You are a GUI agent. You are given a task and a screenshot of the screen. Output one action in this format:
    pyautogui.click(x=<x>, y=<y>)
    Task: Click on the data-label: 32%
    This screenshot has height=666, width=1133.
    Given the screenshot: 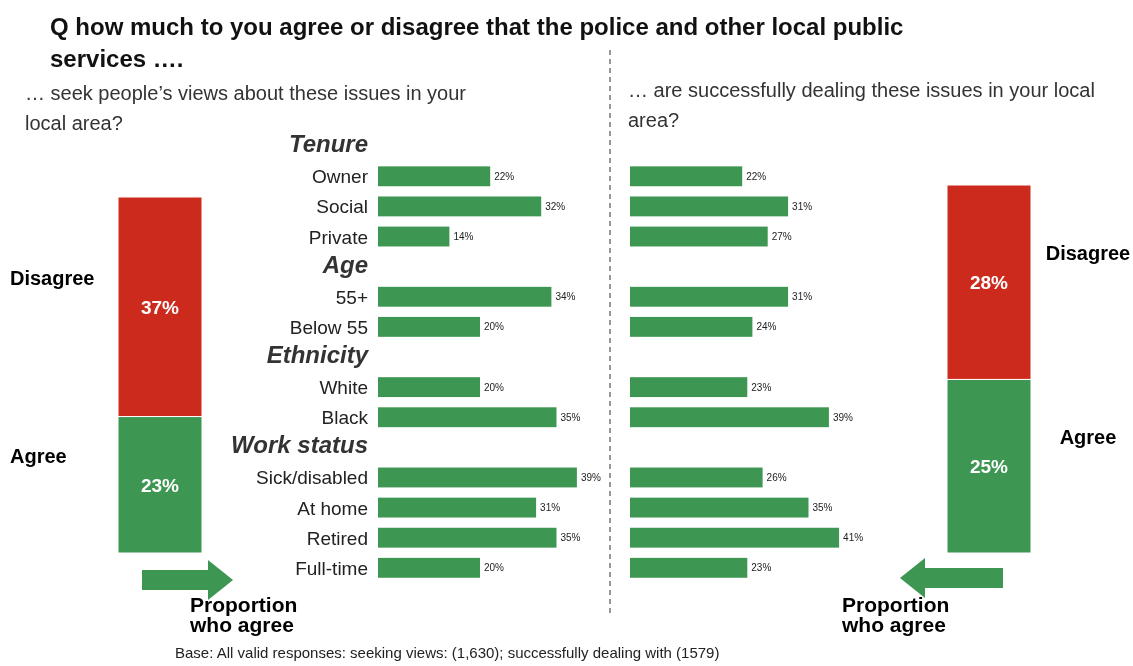 What is the action you would take?
    pyautogui.click(x=555, y=206)
    